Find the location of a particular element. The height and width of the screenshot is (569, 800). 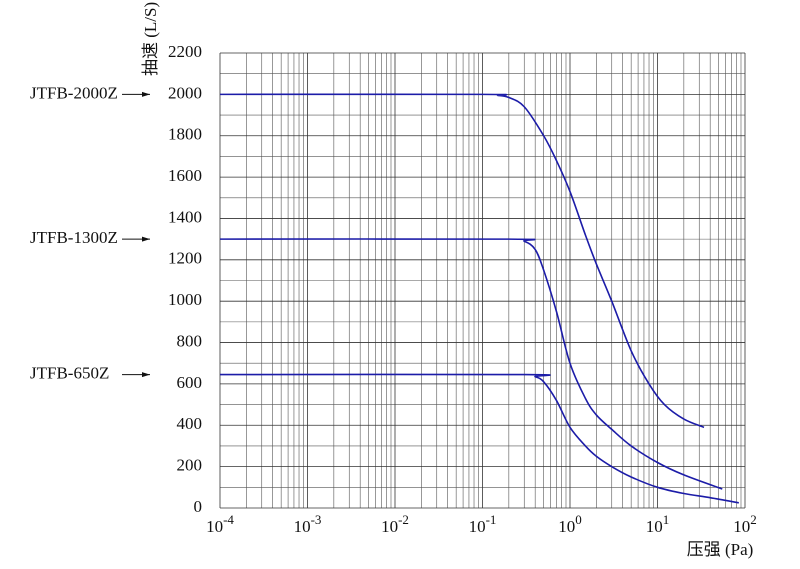

y-tick-label: 1600 is located at coordinates (185, 175).